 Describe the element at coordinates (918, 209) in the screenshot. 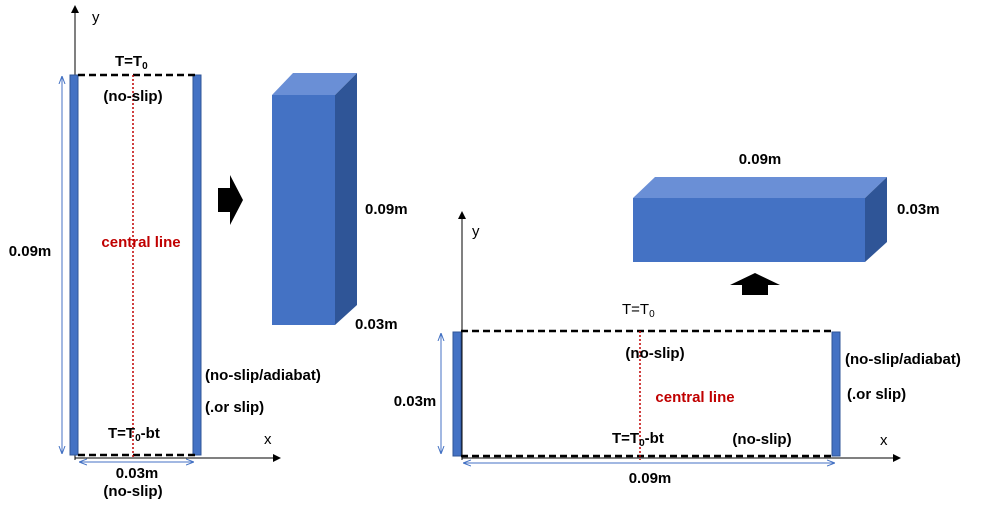

I see `box-height: 0.03m` at that location.